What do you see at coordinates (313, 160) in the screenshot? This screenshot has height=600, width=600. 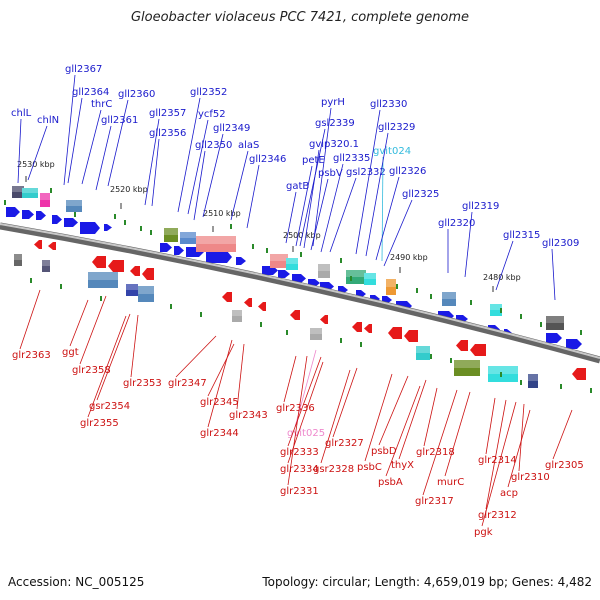 I see `top-gene-label: petE` at bounding box center [313, 160].